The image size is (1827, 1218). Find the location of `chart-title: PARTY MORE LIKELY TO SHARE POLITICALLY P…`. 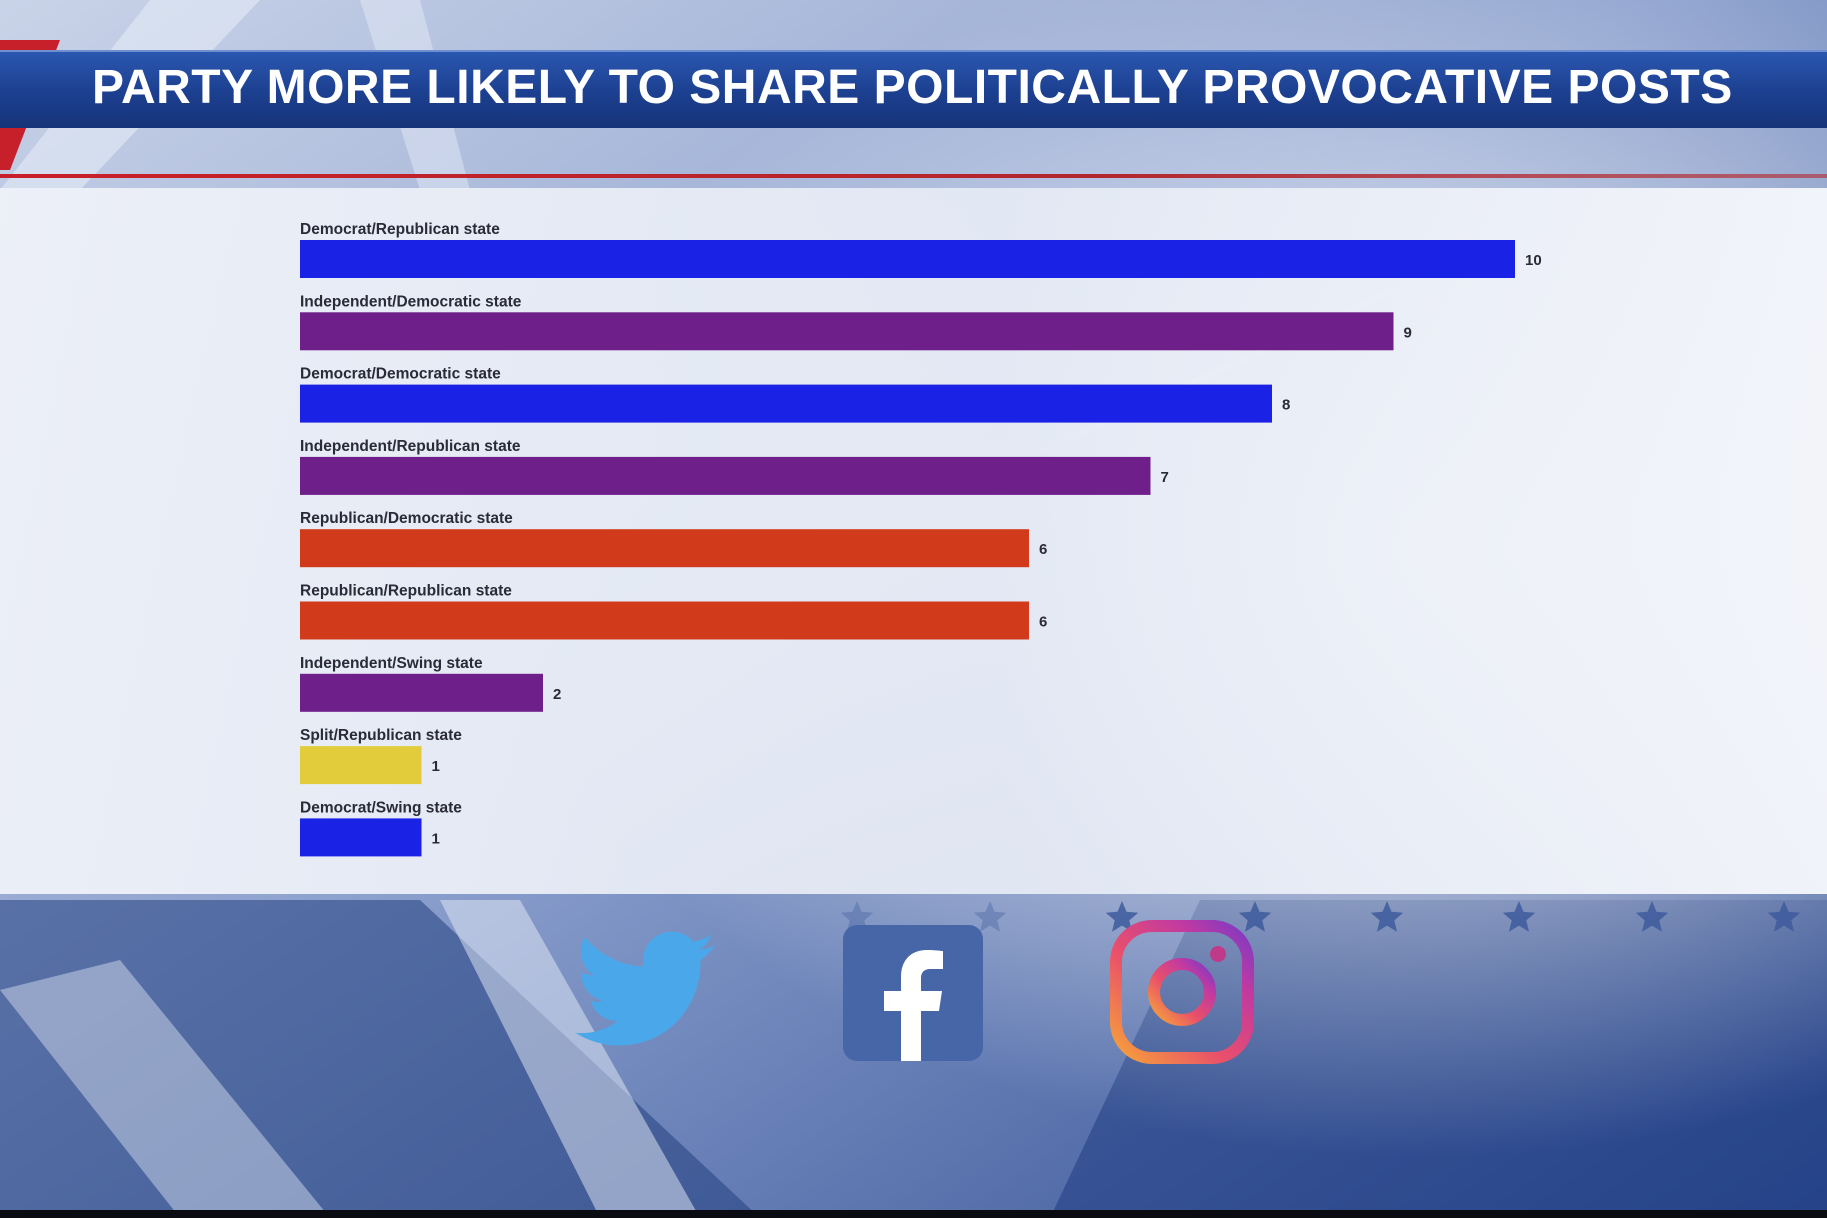

chart-title: PARTY MORE LIKELY TO SHARE POLITICALLY P… is located at coordinates (912, 87).